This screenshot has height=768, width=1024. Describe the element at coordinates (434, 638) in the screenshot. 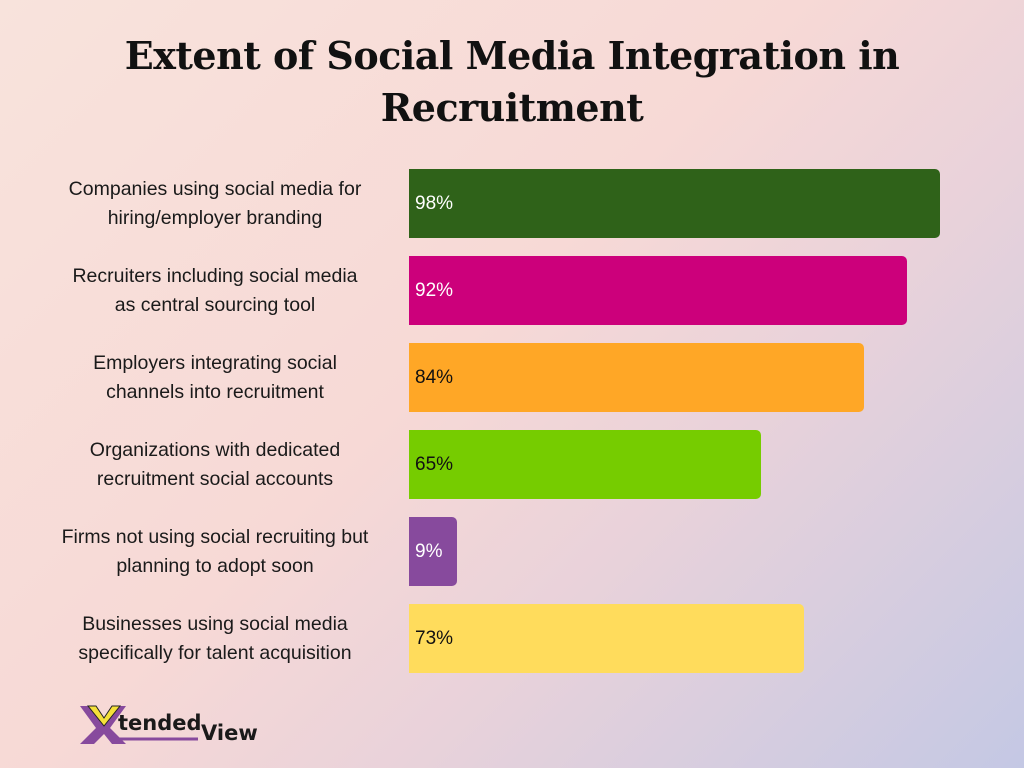

I see `value-label: 73%` at that location.